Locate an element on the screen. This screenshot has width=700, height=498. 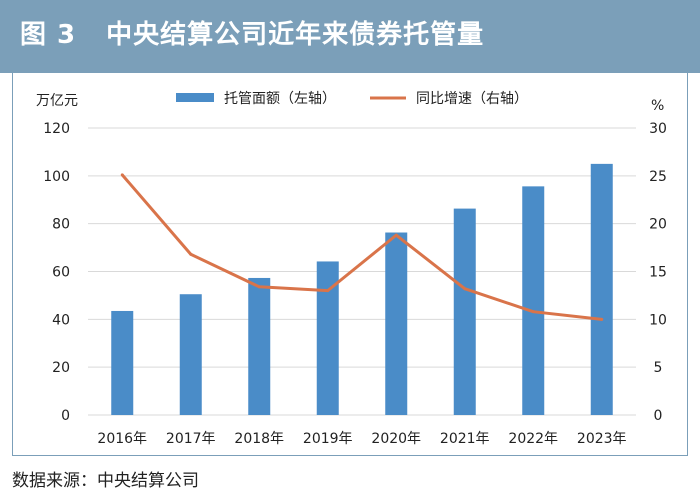
x-tick-label: 2019年 is located at coordinates (328, 439).